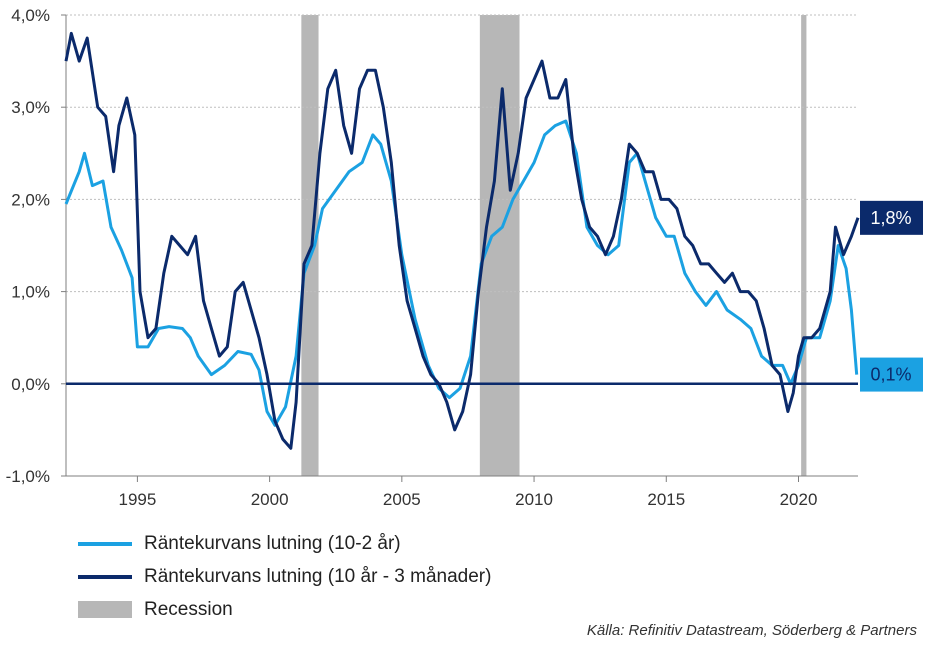  I want to click on legend-swatch-recession, so click(105, 609).